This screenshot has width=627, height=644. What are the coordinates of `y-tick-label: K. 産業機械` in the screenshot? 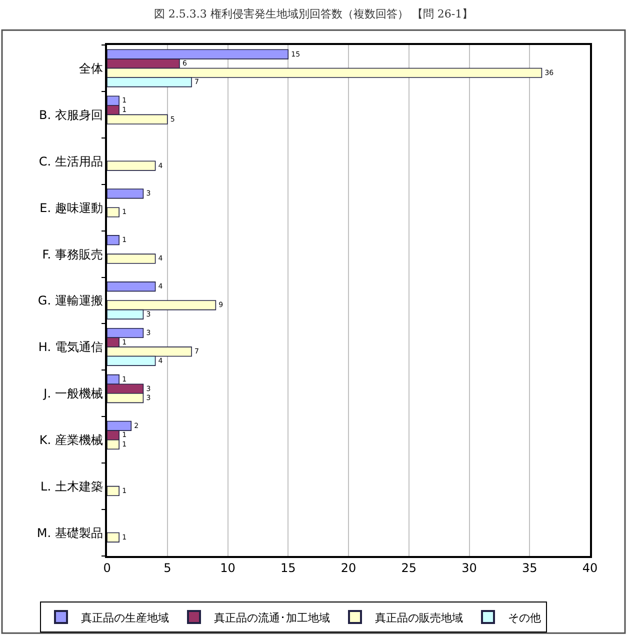 It's located at (71, 440).